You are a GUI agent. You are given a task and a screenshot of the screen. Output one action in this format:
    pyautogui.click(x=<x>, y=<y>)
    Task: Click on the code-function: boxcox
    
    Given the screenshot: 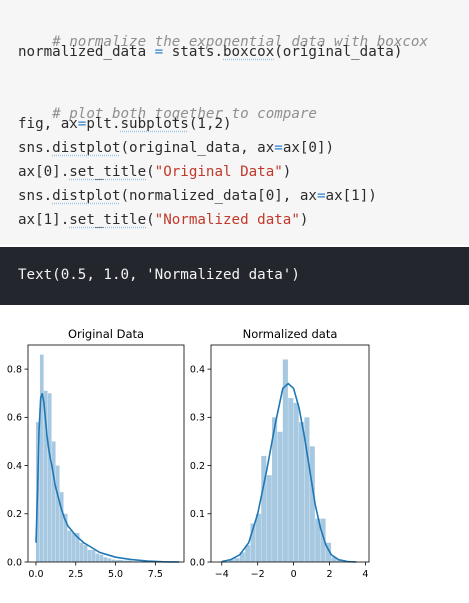 What is the action you would take?
    pyautogui.click(x=248, y=52)
    